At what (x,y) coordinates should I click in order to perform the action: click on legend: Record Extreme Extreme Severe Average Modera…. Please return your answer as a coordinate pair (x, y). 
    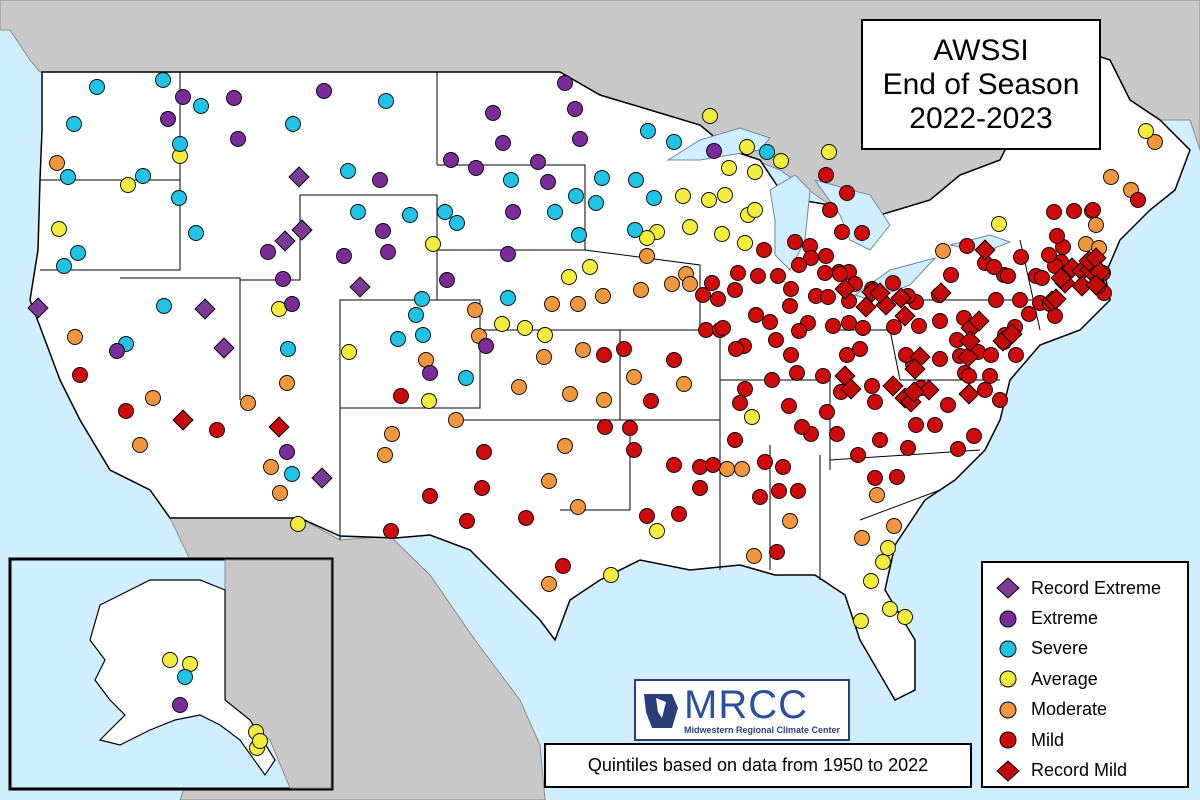
    Looking at the image, I should click on (1085, 674).